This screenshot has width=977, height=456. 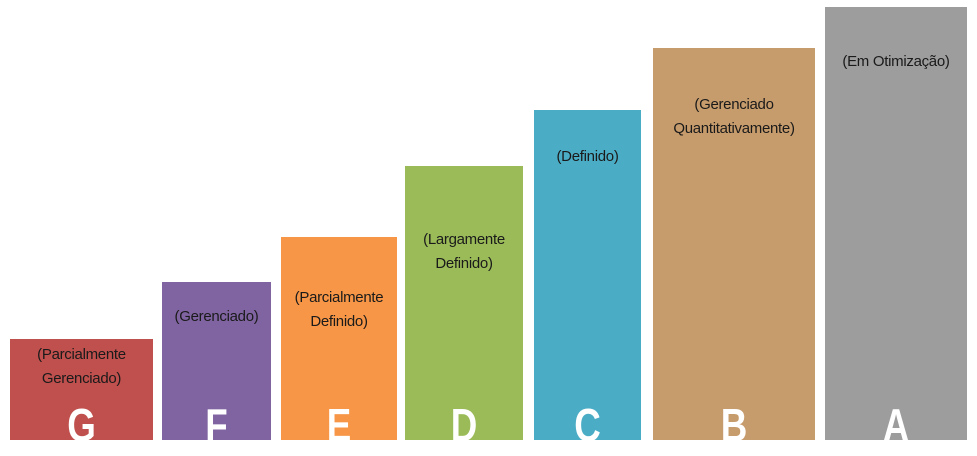 I want to click on level-block: (Gerenciado Quantitativamente) B, so click(x=734, y=244).